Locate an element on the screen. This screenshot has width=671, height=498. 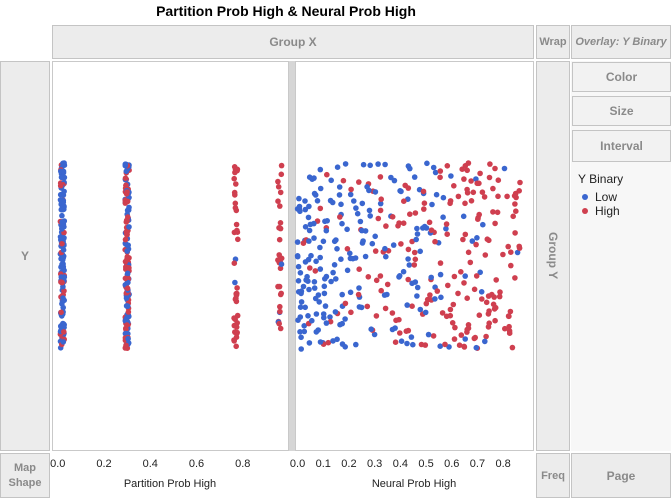
wrap-zone: Wrap is located at coordinates (553, 42).